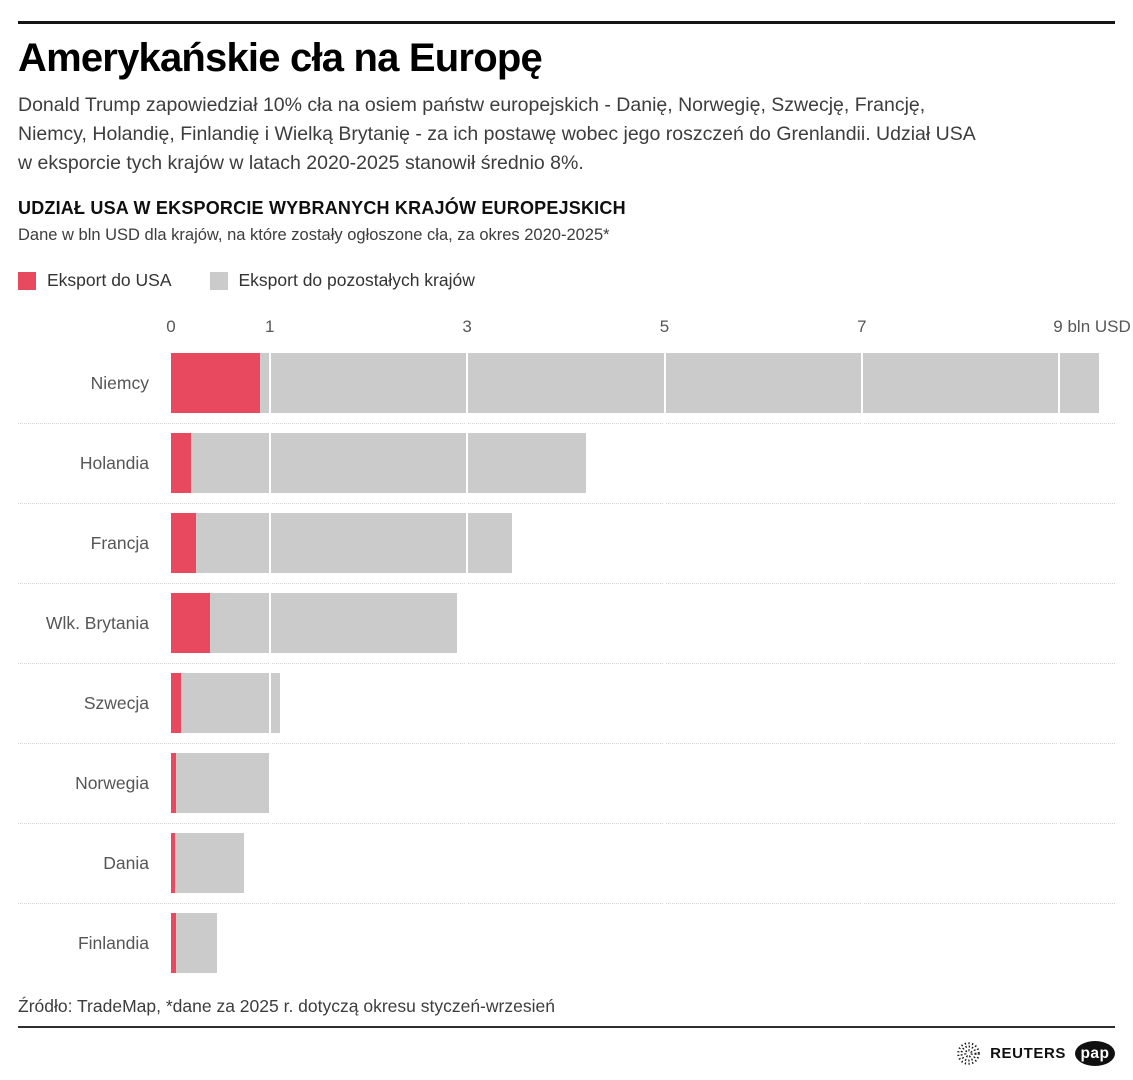  Describe the element at coordinates (566, 788) in the screenshot. I see `chart-row: Norwegia` at that location.